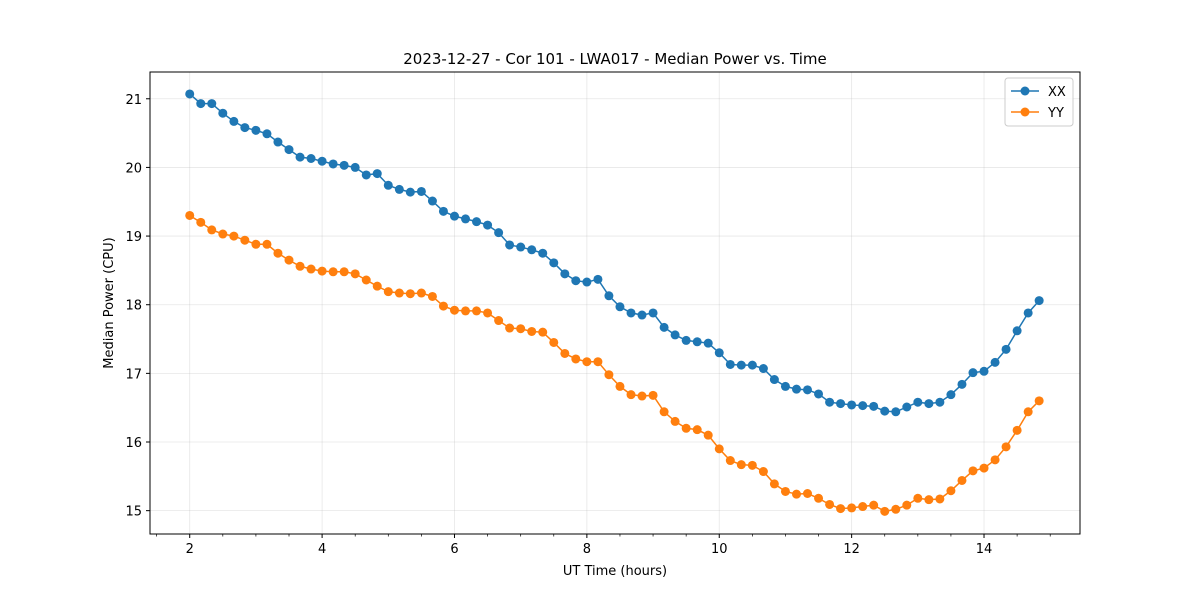 This screenshot has width=1200, height=604. What do you see at coordinates (133, 168) in the screenshot?
I see `y-tick-label: 20` at bounding box center [133, 168].